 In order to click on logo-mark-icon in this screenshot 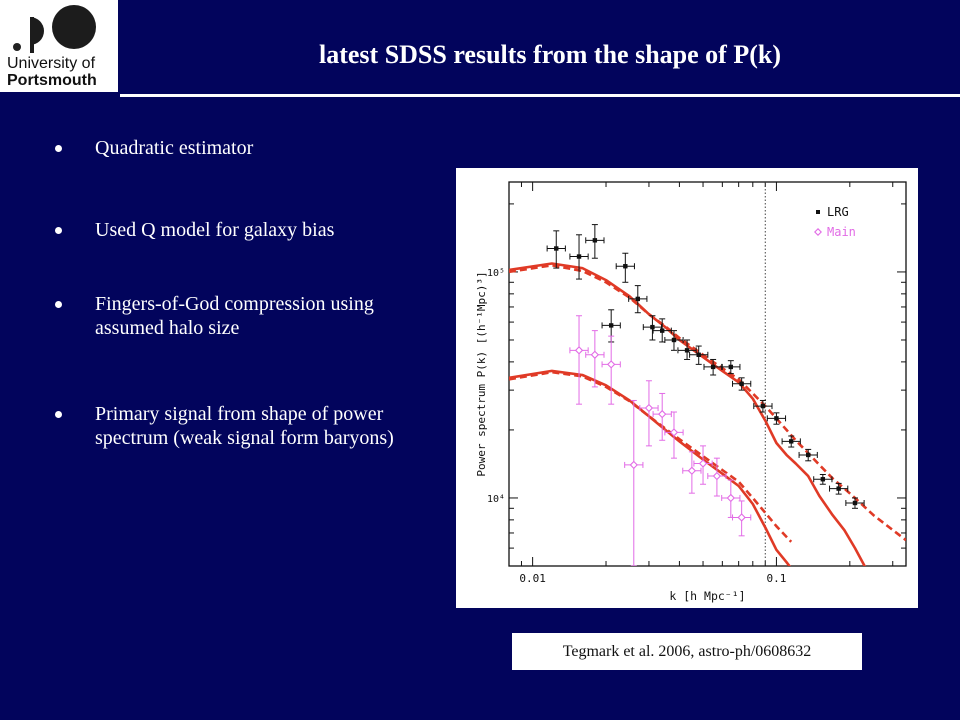, I will do `click(54, 29)`.